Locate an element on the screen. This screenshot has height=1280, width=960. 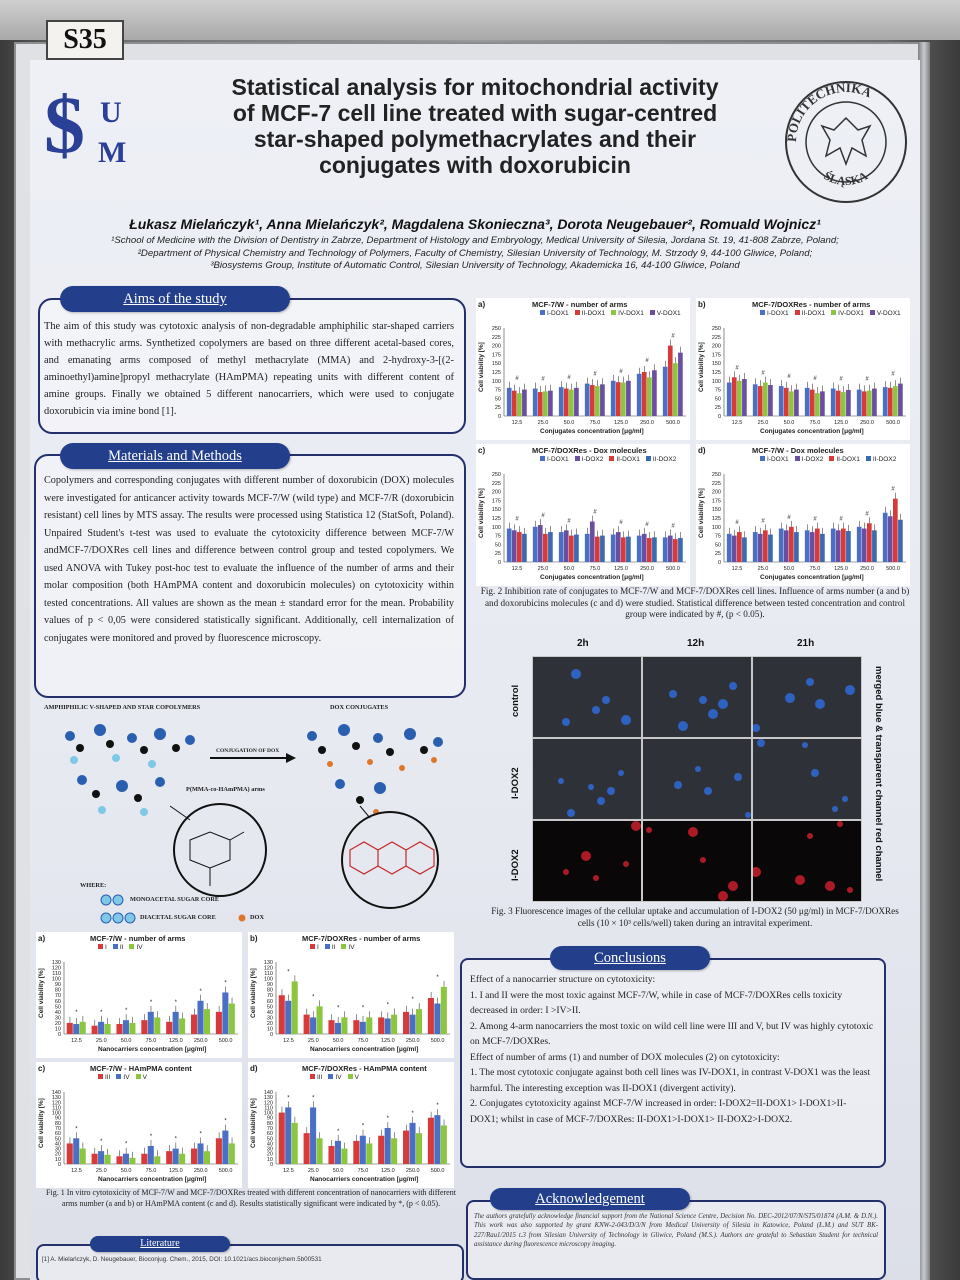
legend-label: II is located at coordinates (333, 947).